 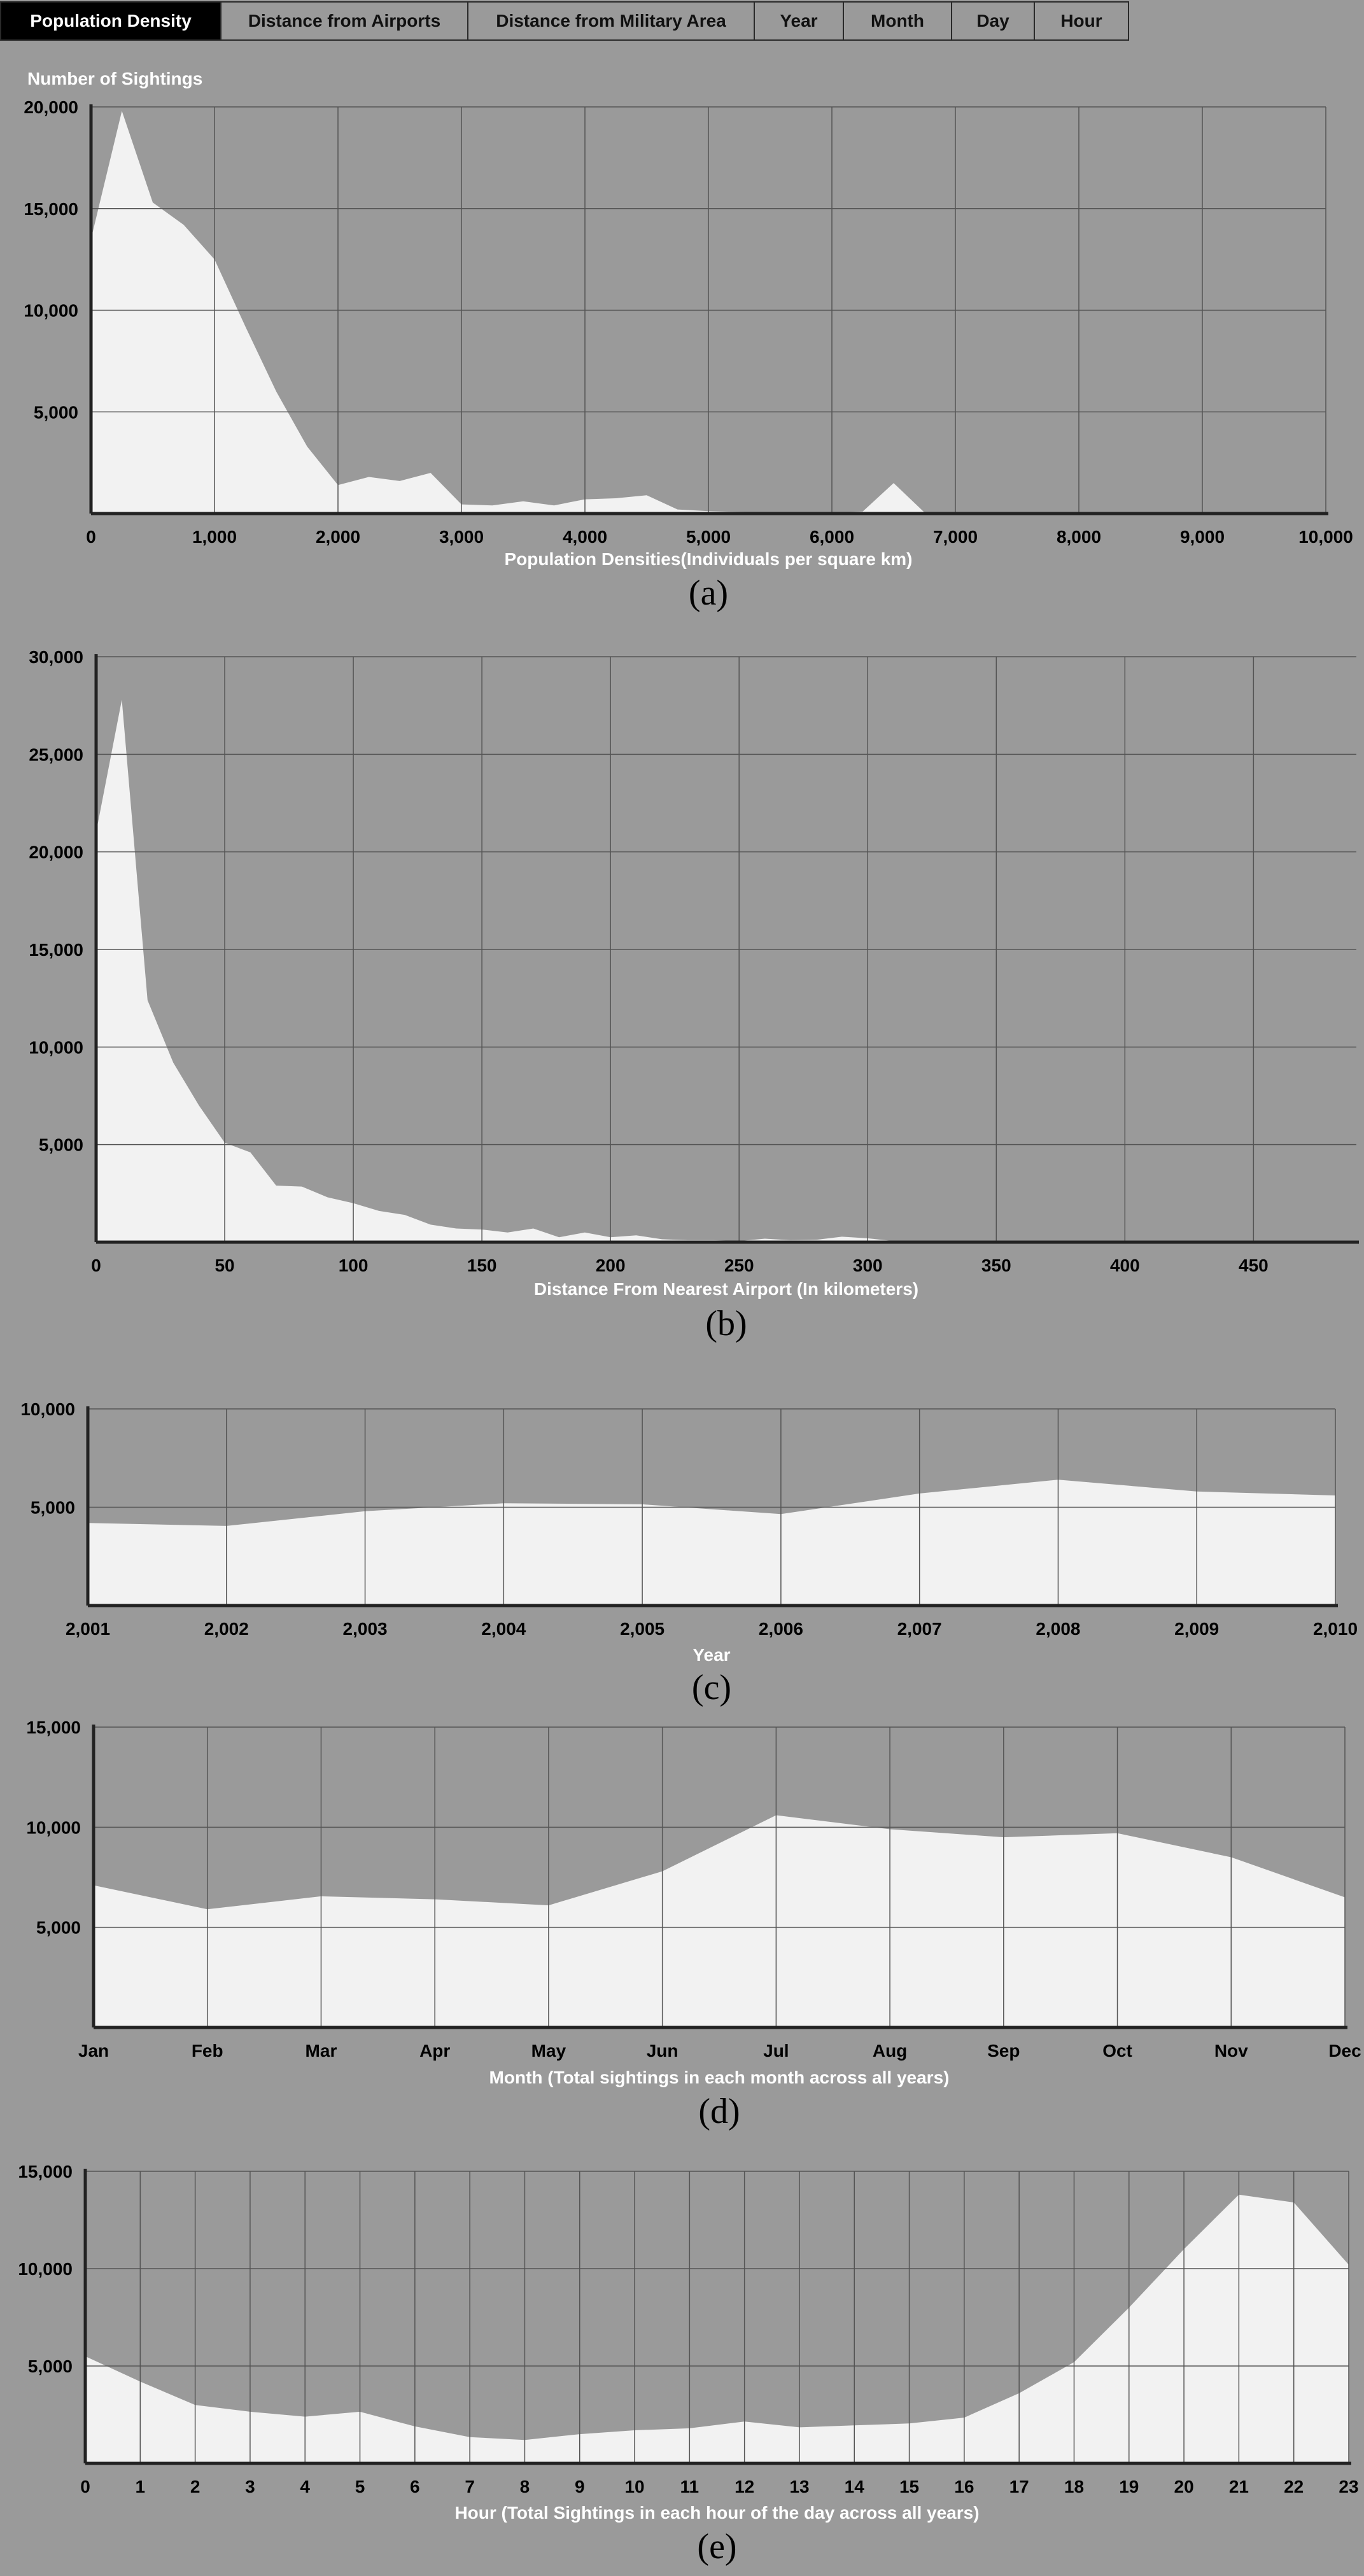 I want to click on airport-y-tick-label-0: 5,000, so click(x=61, y=1145).